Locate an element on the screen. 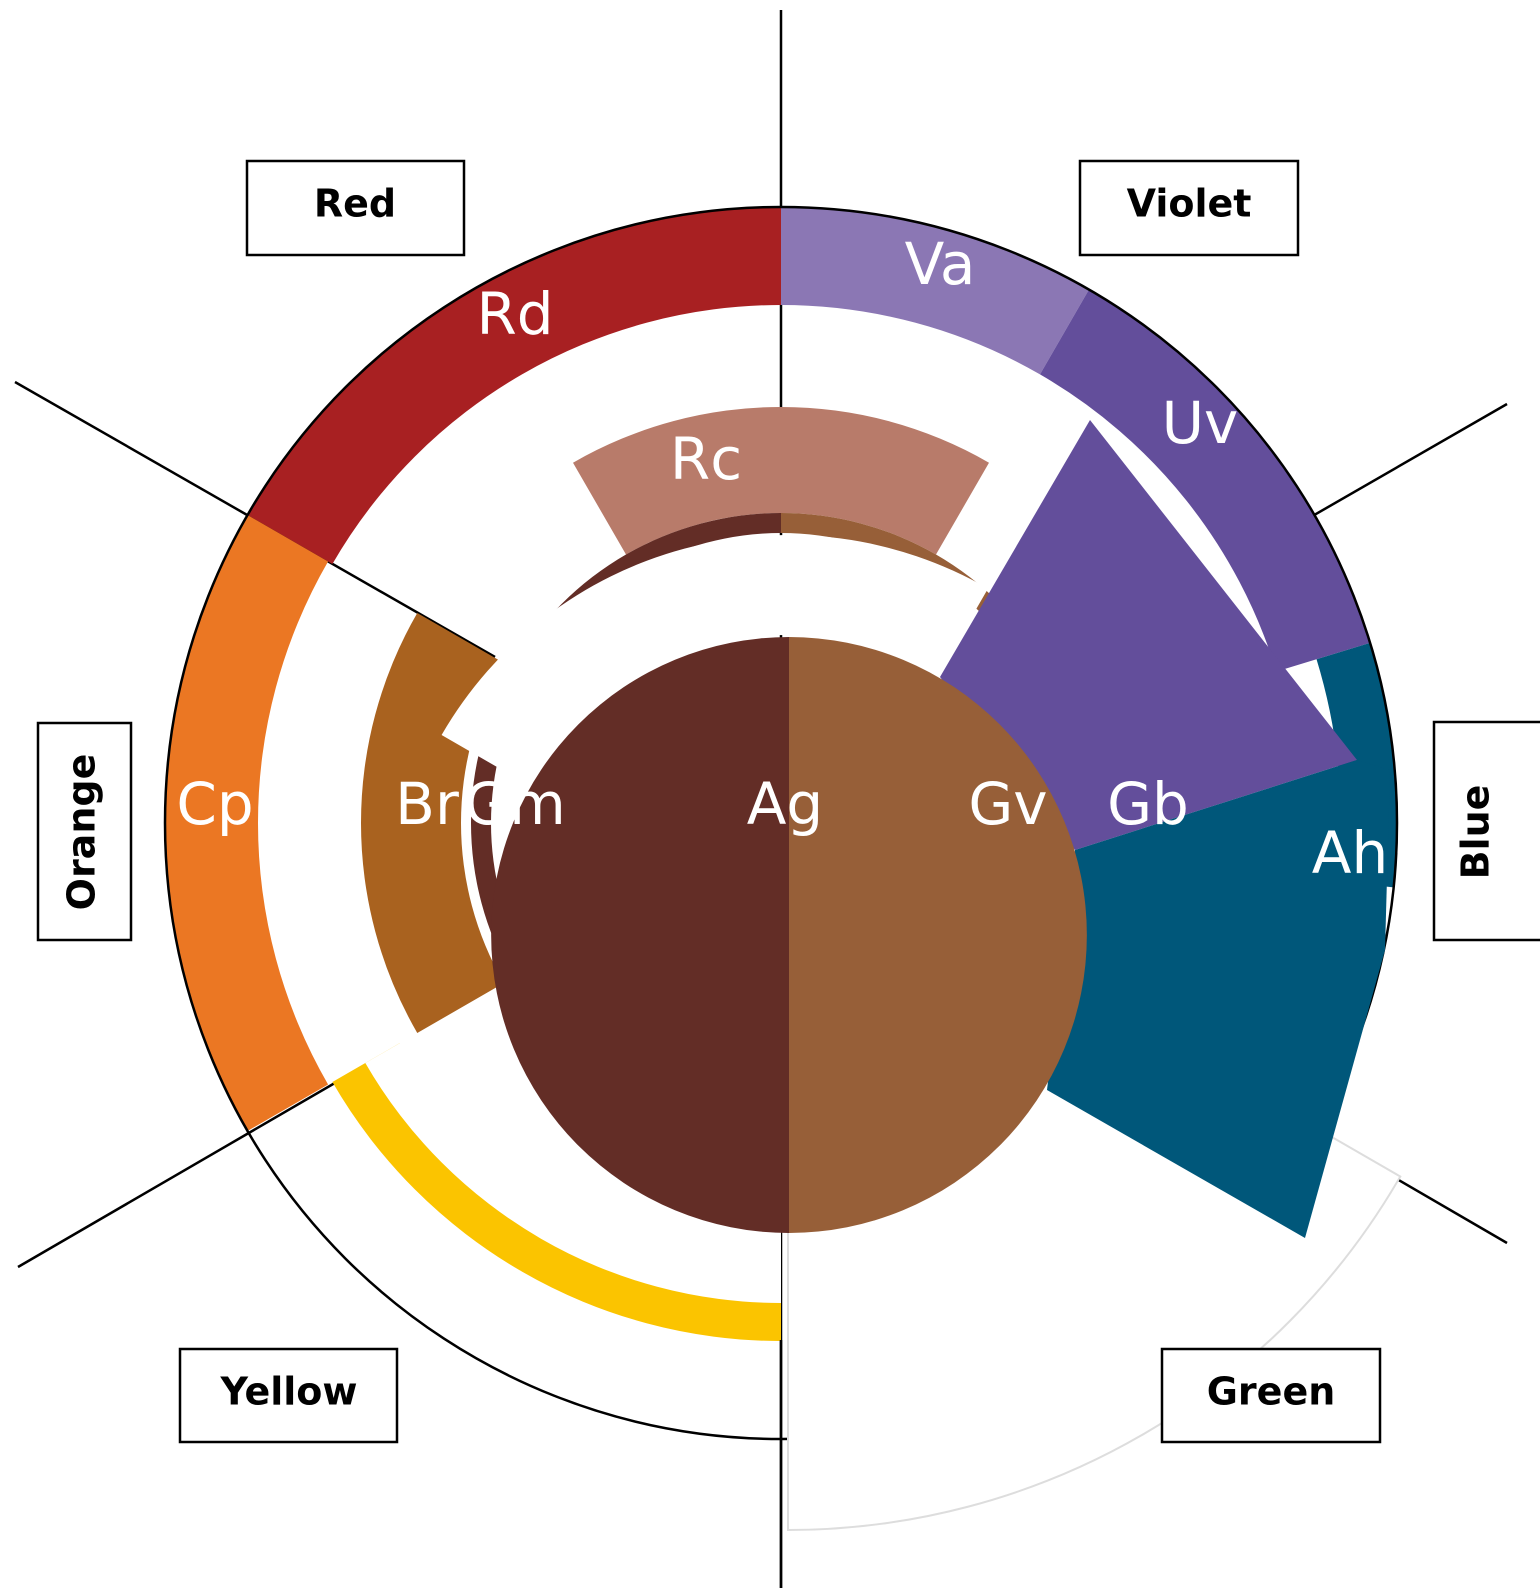 The height and width of the screenshot is (1588, 1540). segment-rd is located at coordinates (514, 385).